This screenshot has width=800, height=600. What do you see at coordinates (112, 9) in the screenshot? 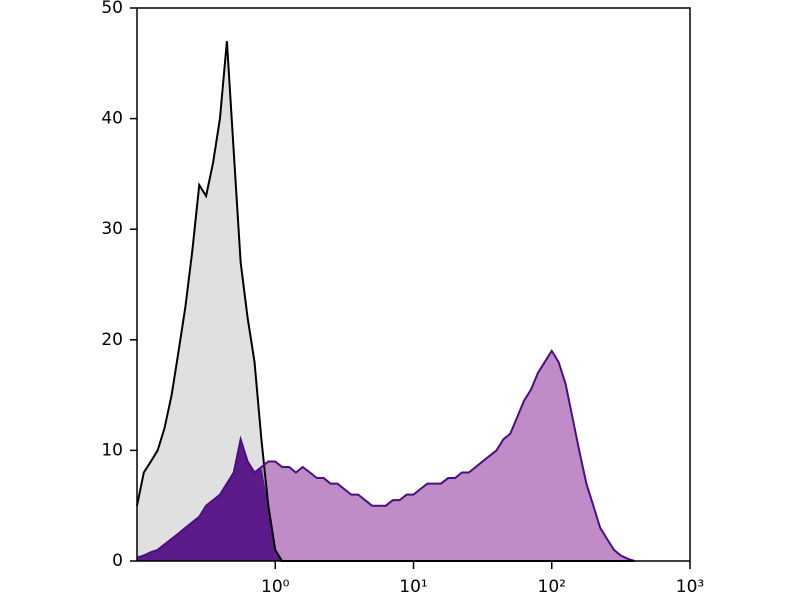
I see `y-tick-label: 50` at bounding box center [112, 9].